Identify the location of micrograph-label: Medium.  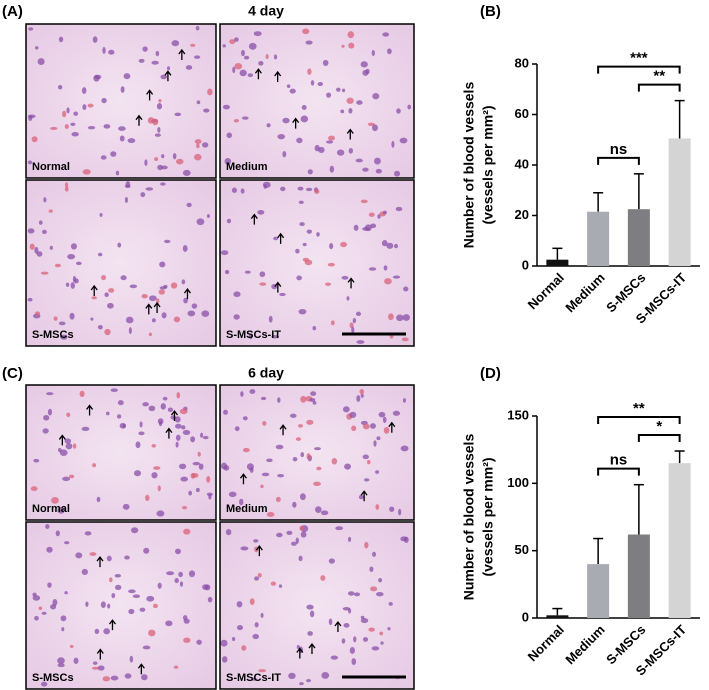
(247, 167).